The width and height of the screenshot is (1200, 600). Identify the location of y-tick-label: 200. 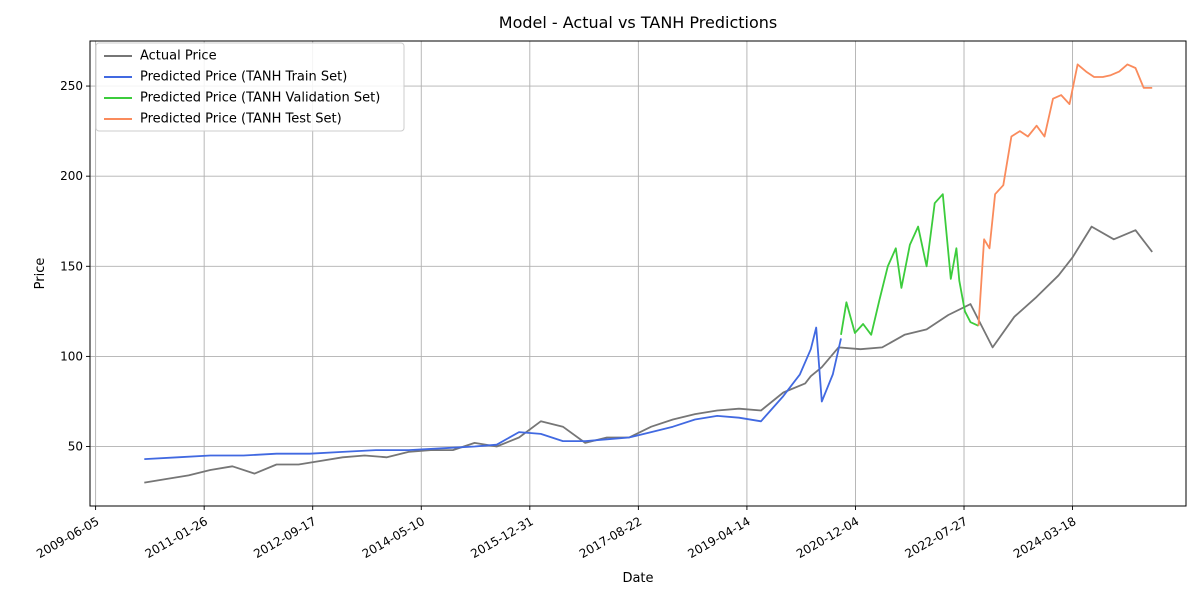
(71, 176).